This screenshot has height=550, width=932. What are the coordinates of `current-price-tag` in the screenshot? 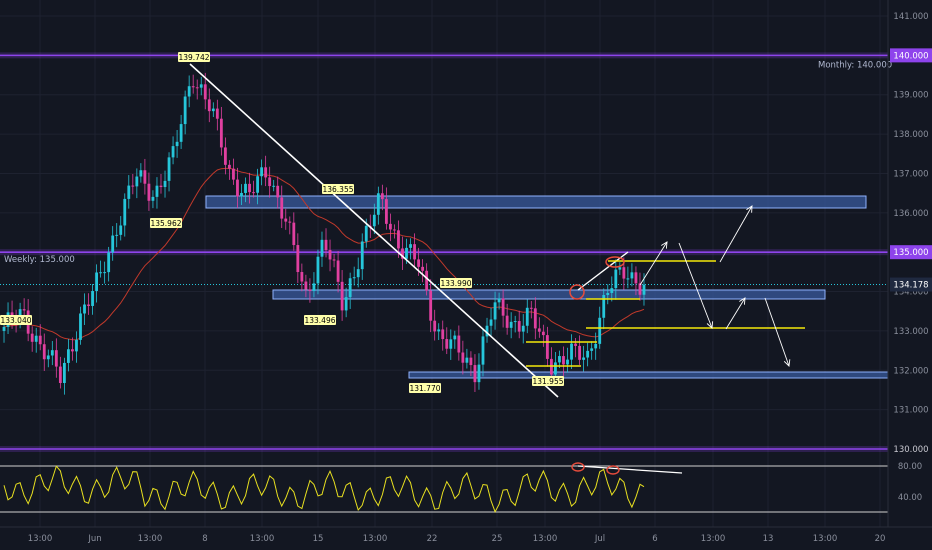 It's located at (911, 284).